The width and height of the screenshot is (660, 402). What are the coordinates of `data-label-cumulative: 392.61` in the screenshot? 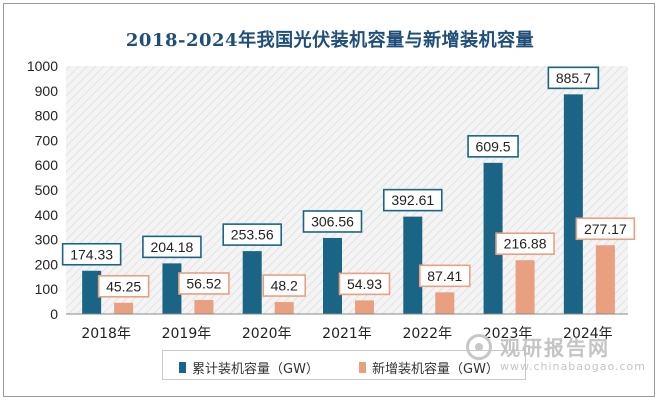 It's located at (412, 200).